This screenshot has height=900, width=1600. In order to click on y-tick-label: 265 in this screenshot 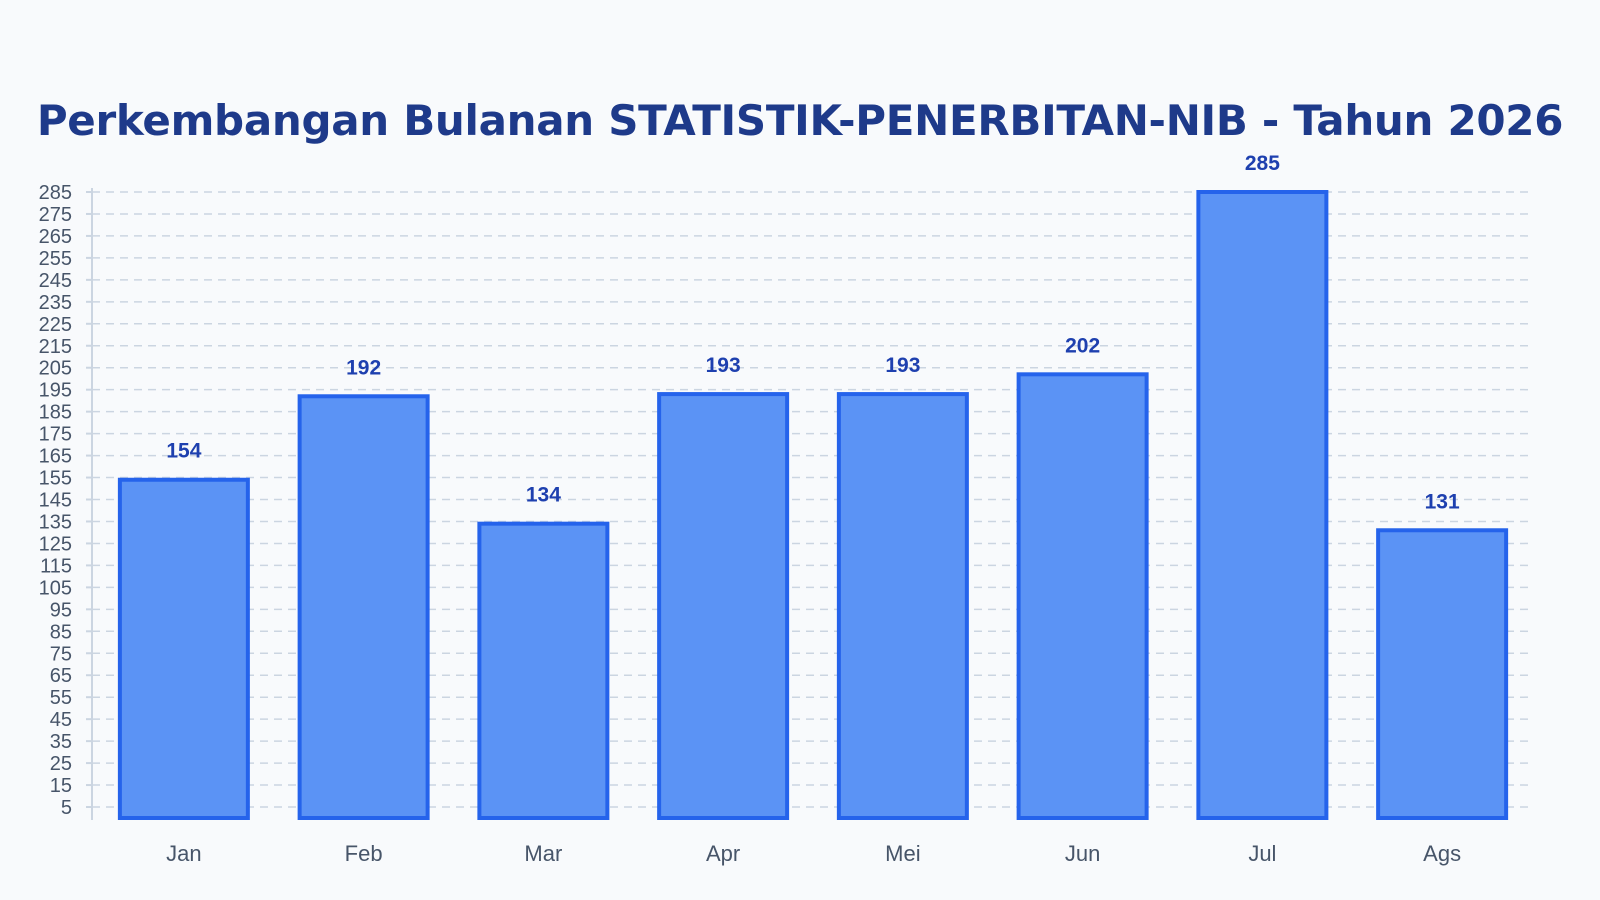, I will do `click(55, 237)`.